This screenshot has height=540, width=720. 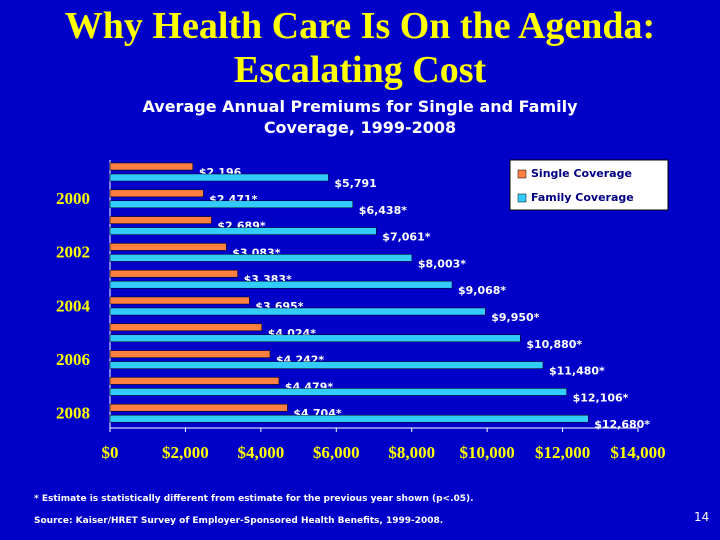 I want to click on legend-label: Family Coverage, so click(x=582, y=197).